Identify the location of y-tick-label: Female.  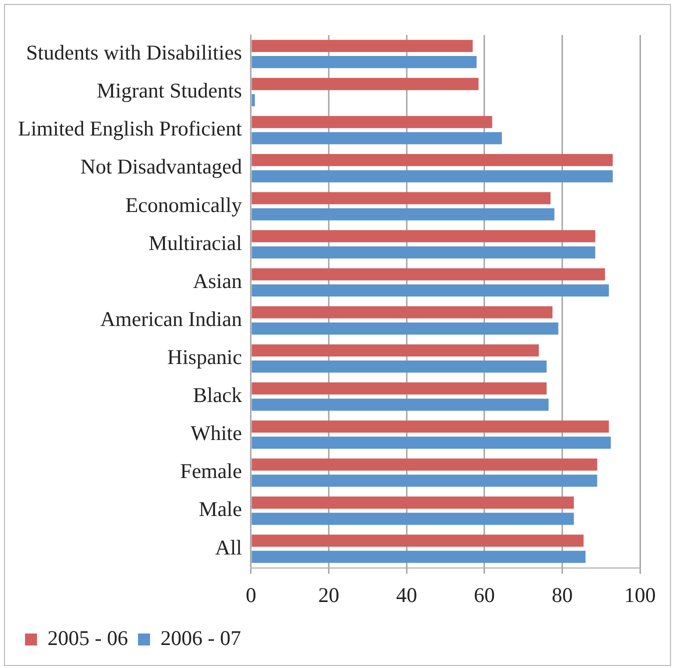
(211, 471).